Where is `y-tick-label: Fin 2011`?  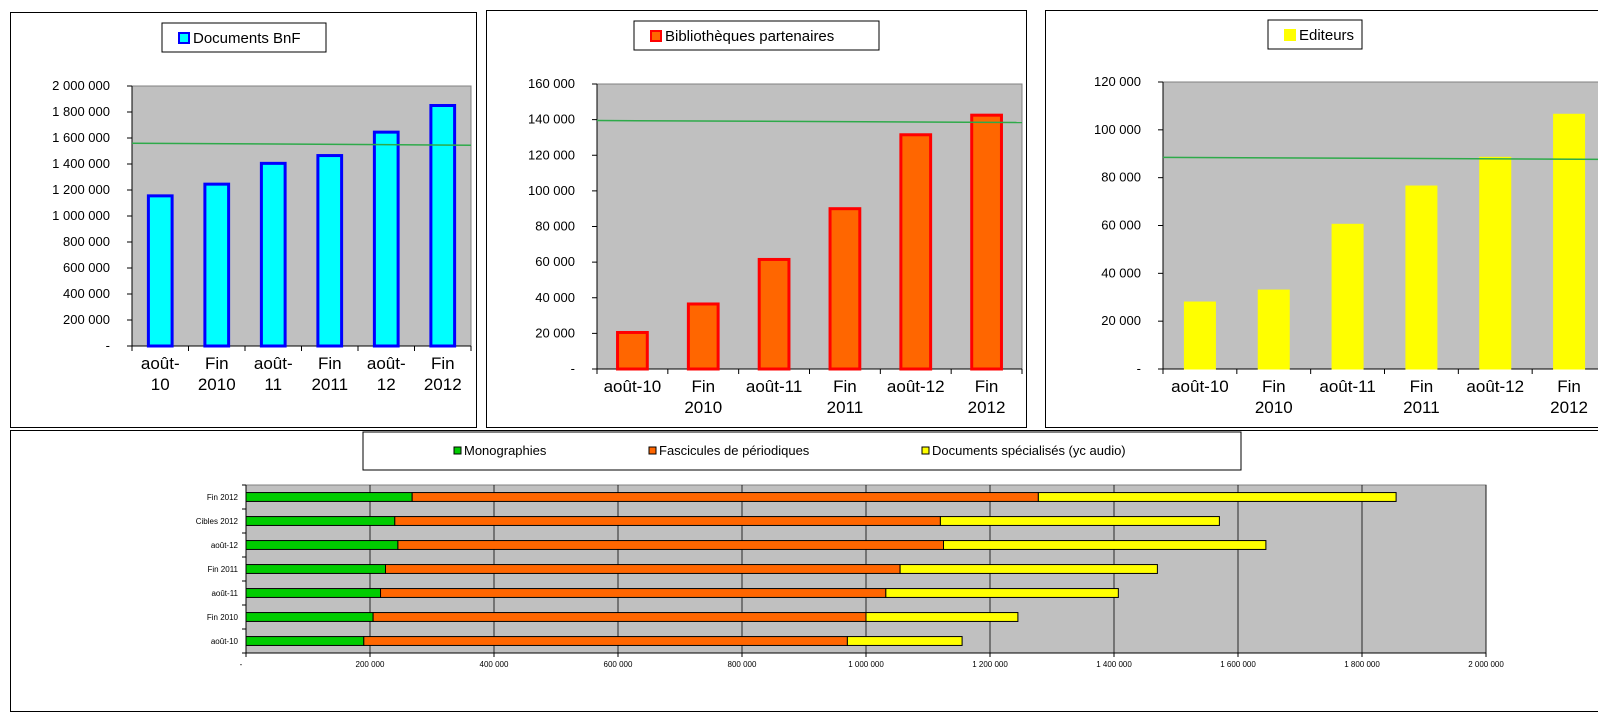
y-tick-label: Fin 2011 is located at coordinates (222, 569).